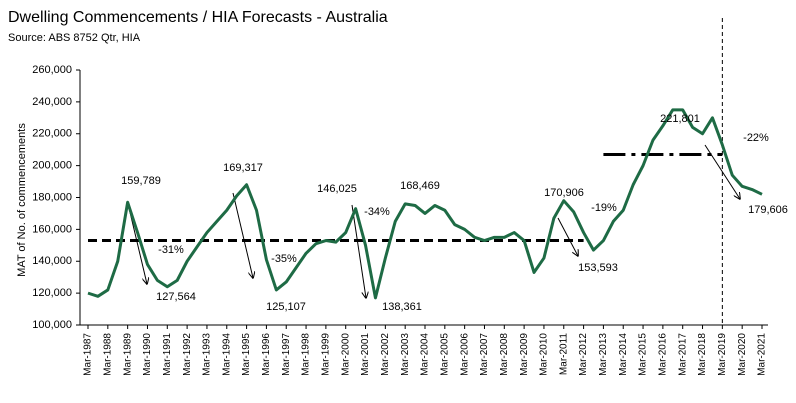 This screenshot has height=403, width=796. What do you see at coordinates (52, 134) in the screenshot?
I see `y-tick-label: 220,000` at bounding box center [52, 134].